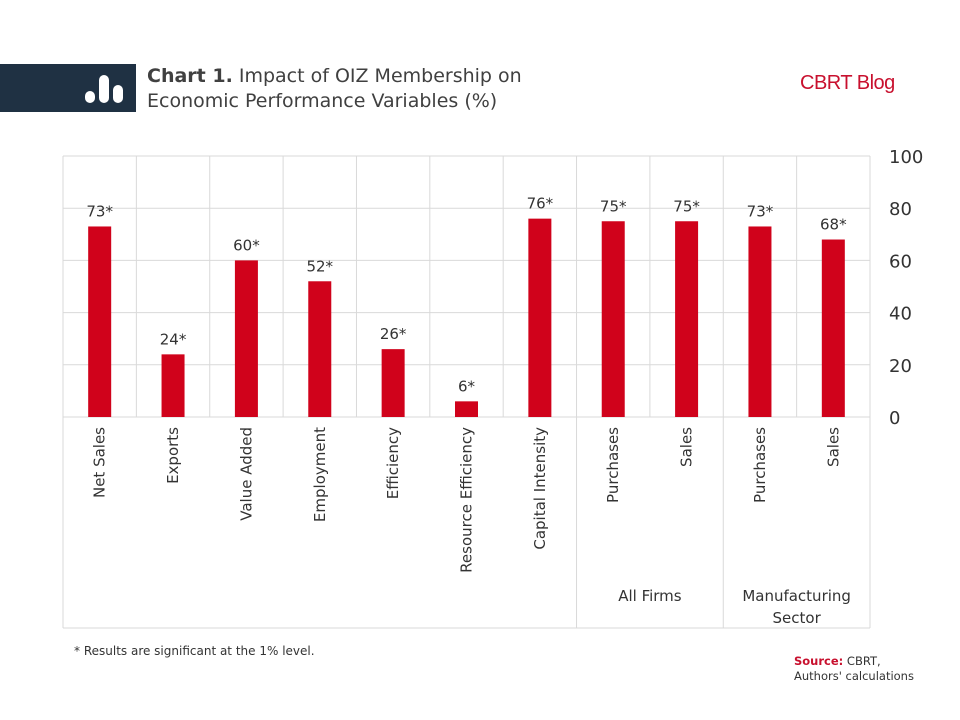 Image resolution: width=960 pixels, height=720 pixels. I want to click on bar-net-sales, so click(100, 321).